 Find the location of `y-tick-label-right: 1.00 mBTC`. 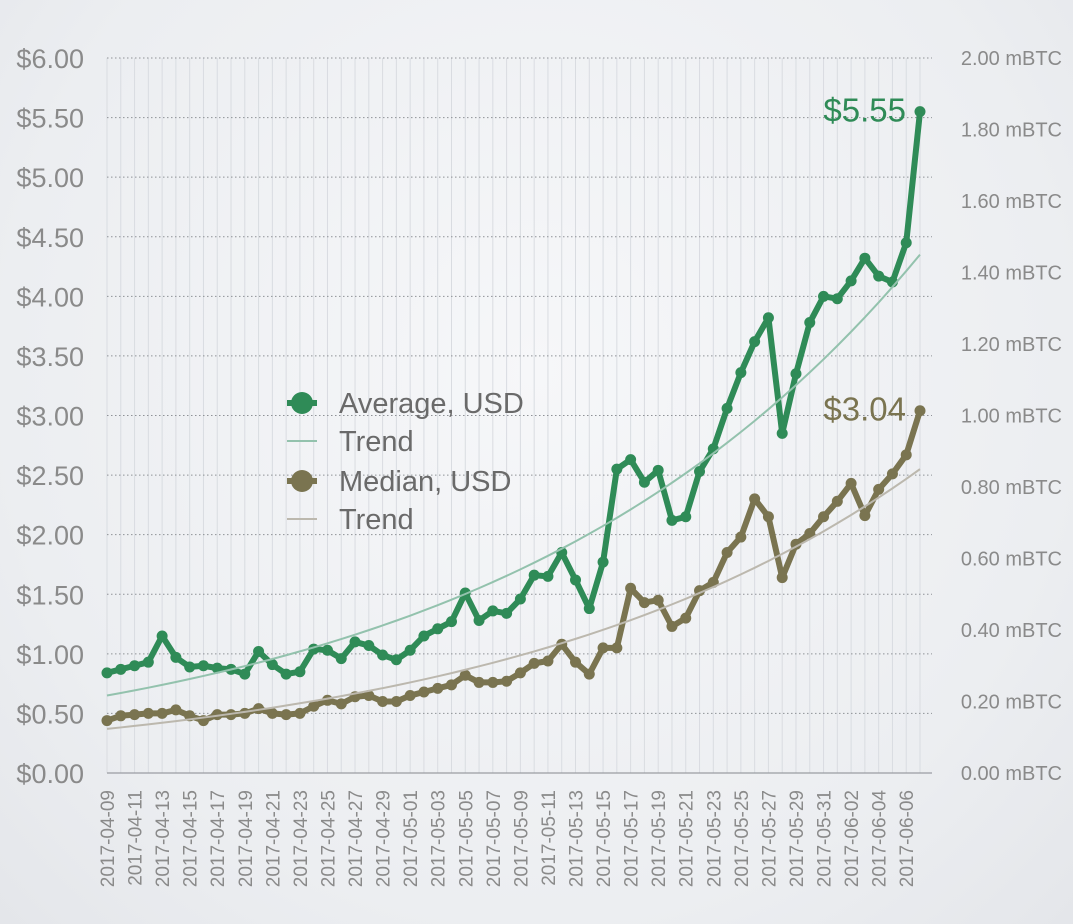

y-tick-label-right: 1.00 mBTC is located at coordinates (1011, 417).